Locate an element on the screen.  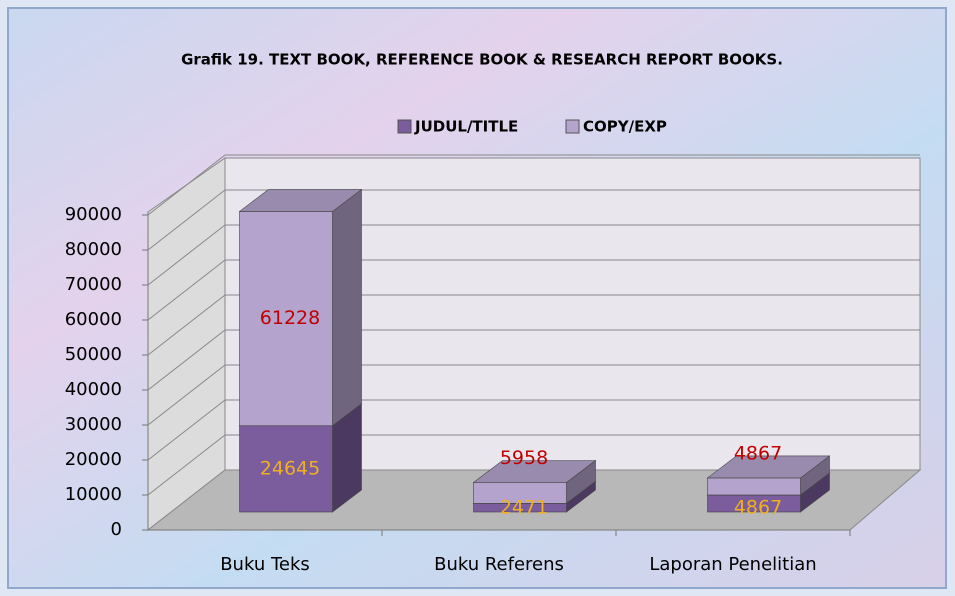
y-tick-label: 70000 is located at coordinates (93, 284).